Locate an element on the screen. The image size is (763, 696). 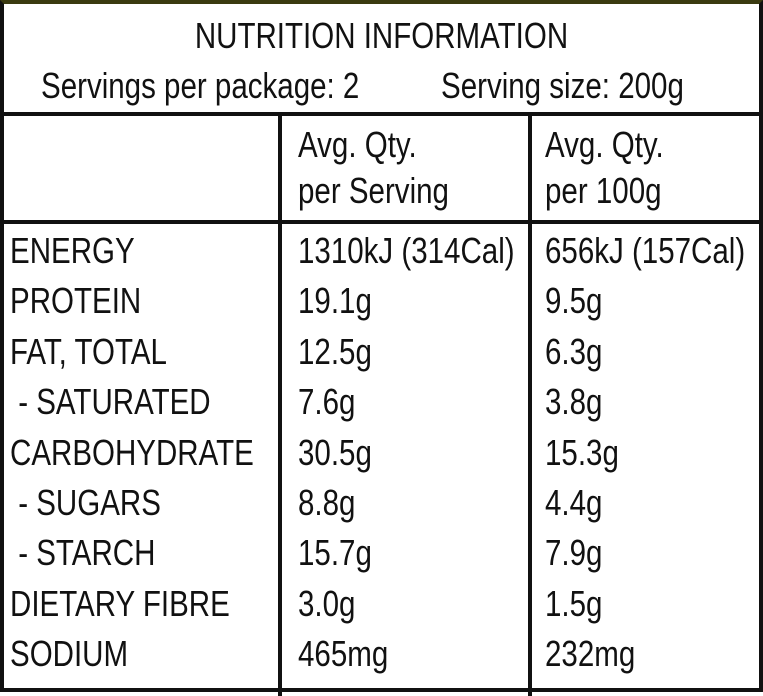
column-header: Avg. Qty. per Serving is located at coordinates (373, 167).